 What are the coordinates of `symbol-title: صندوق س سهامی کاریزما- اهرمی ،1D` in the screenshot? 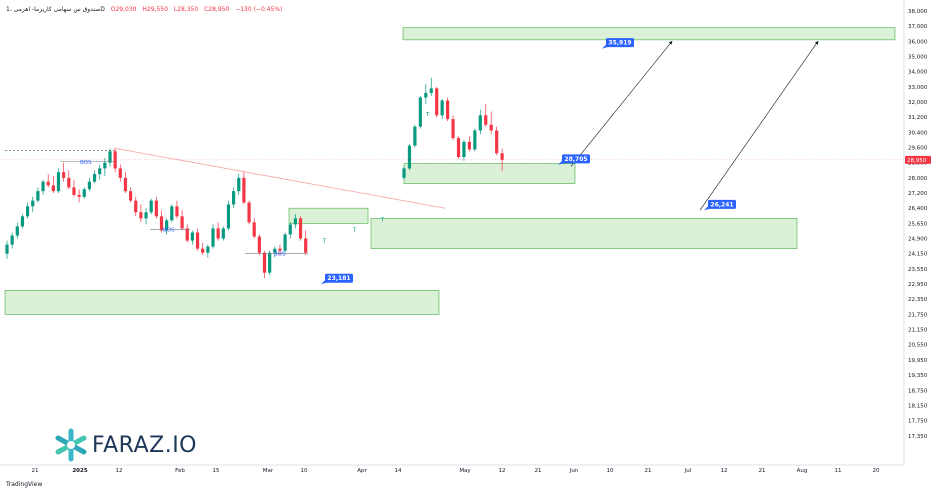 It's located at (55, 9).